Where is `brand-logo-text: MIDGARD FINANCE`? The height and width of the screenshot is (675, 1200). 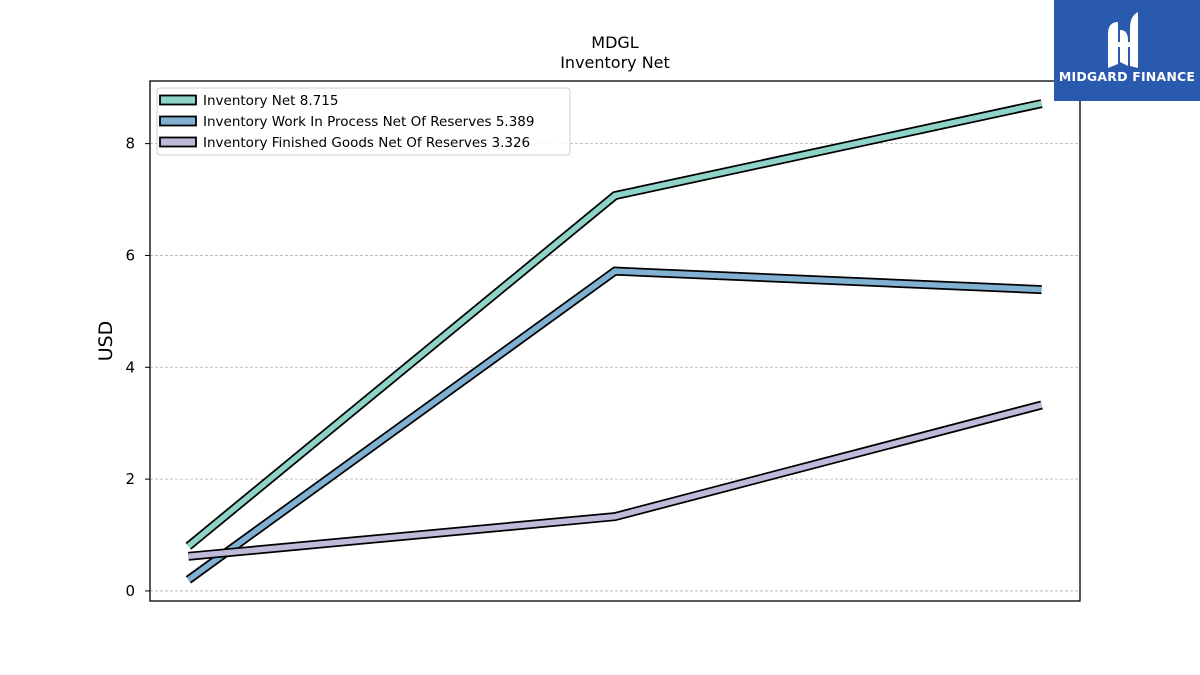
brand-logo-text: MIDGARD FINANCE is located at coordinates (1127, 76).